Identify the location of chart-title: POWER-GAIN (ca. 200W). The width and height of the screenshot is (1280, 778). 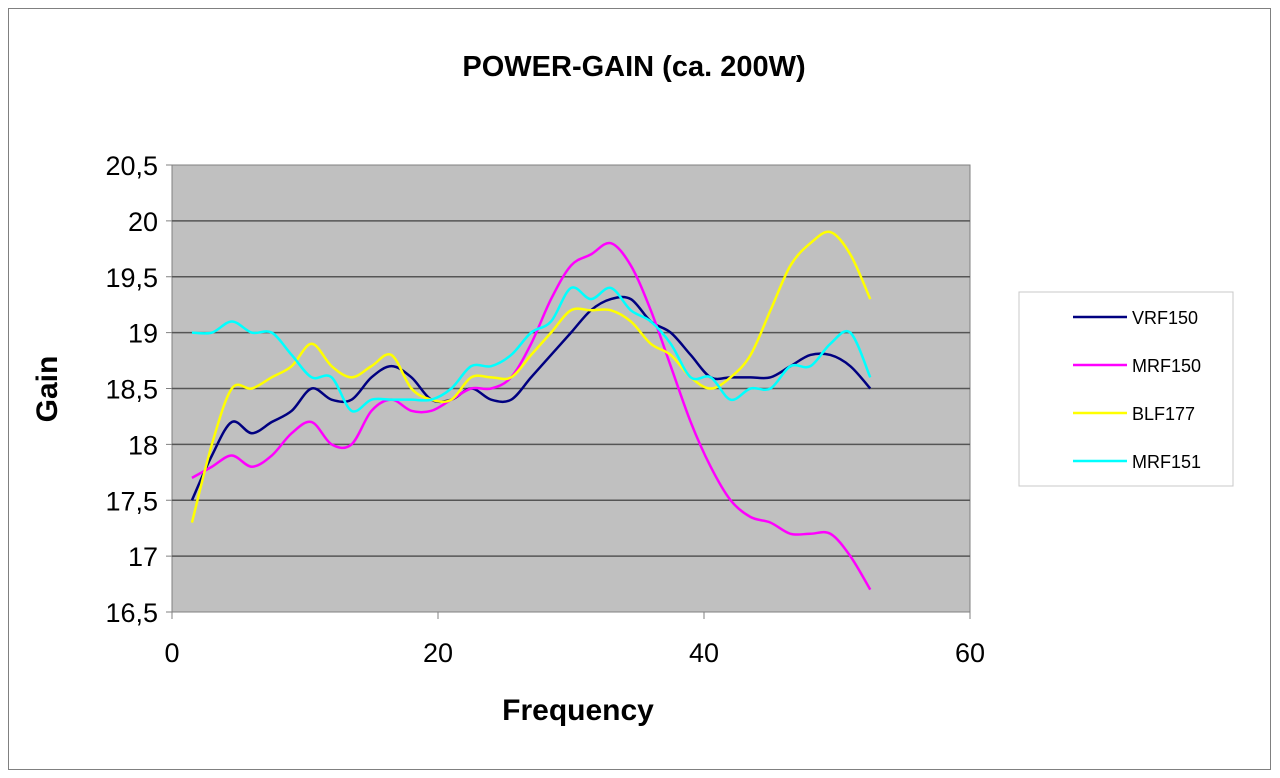
(633, 67).